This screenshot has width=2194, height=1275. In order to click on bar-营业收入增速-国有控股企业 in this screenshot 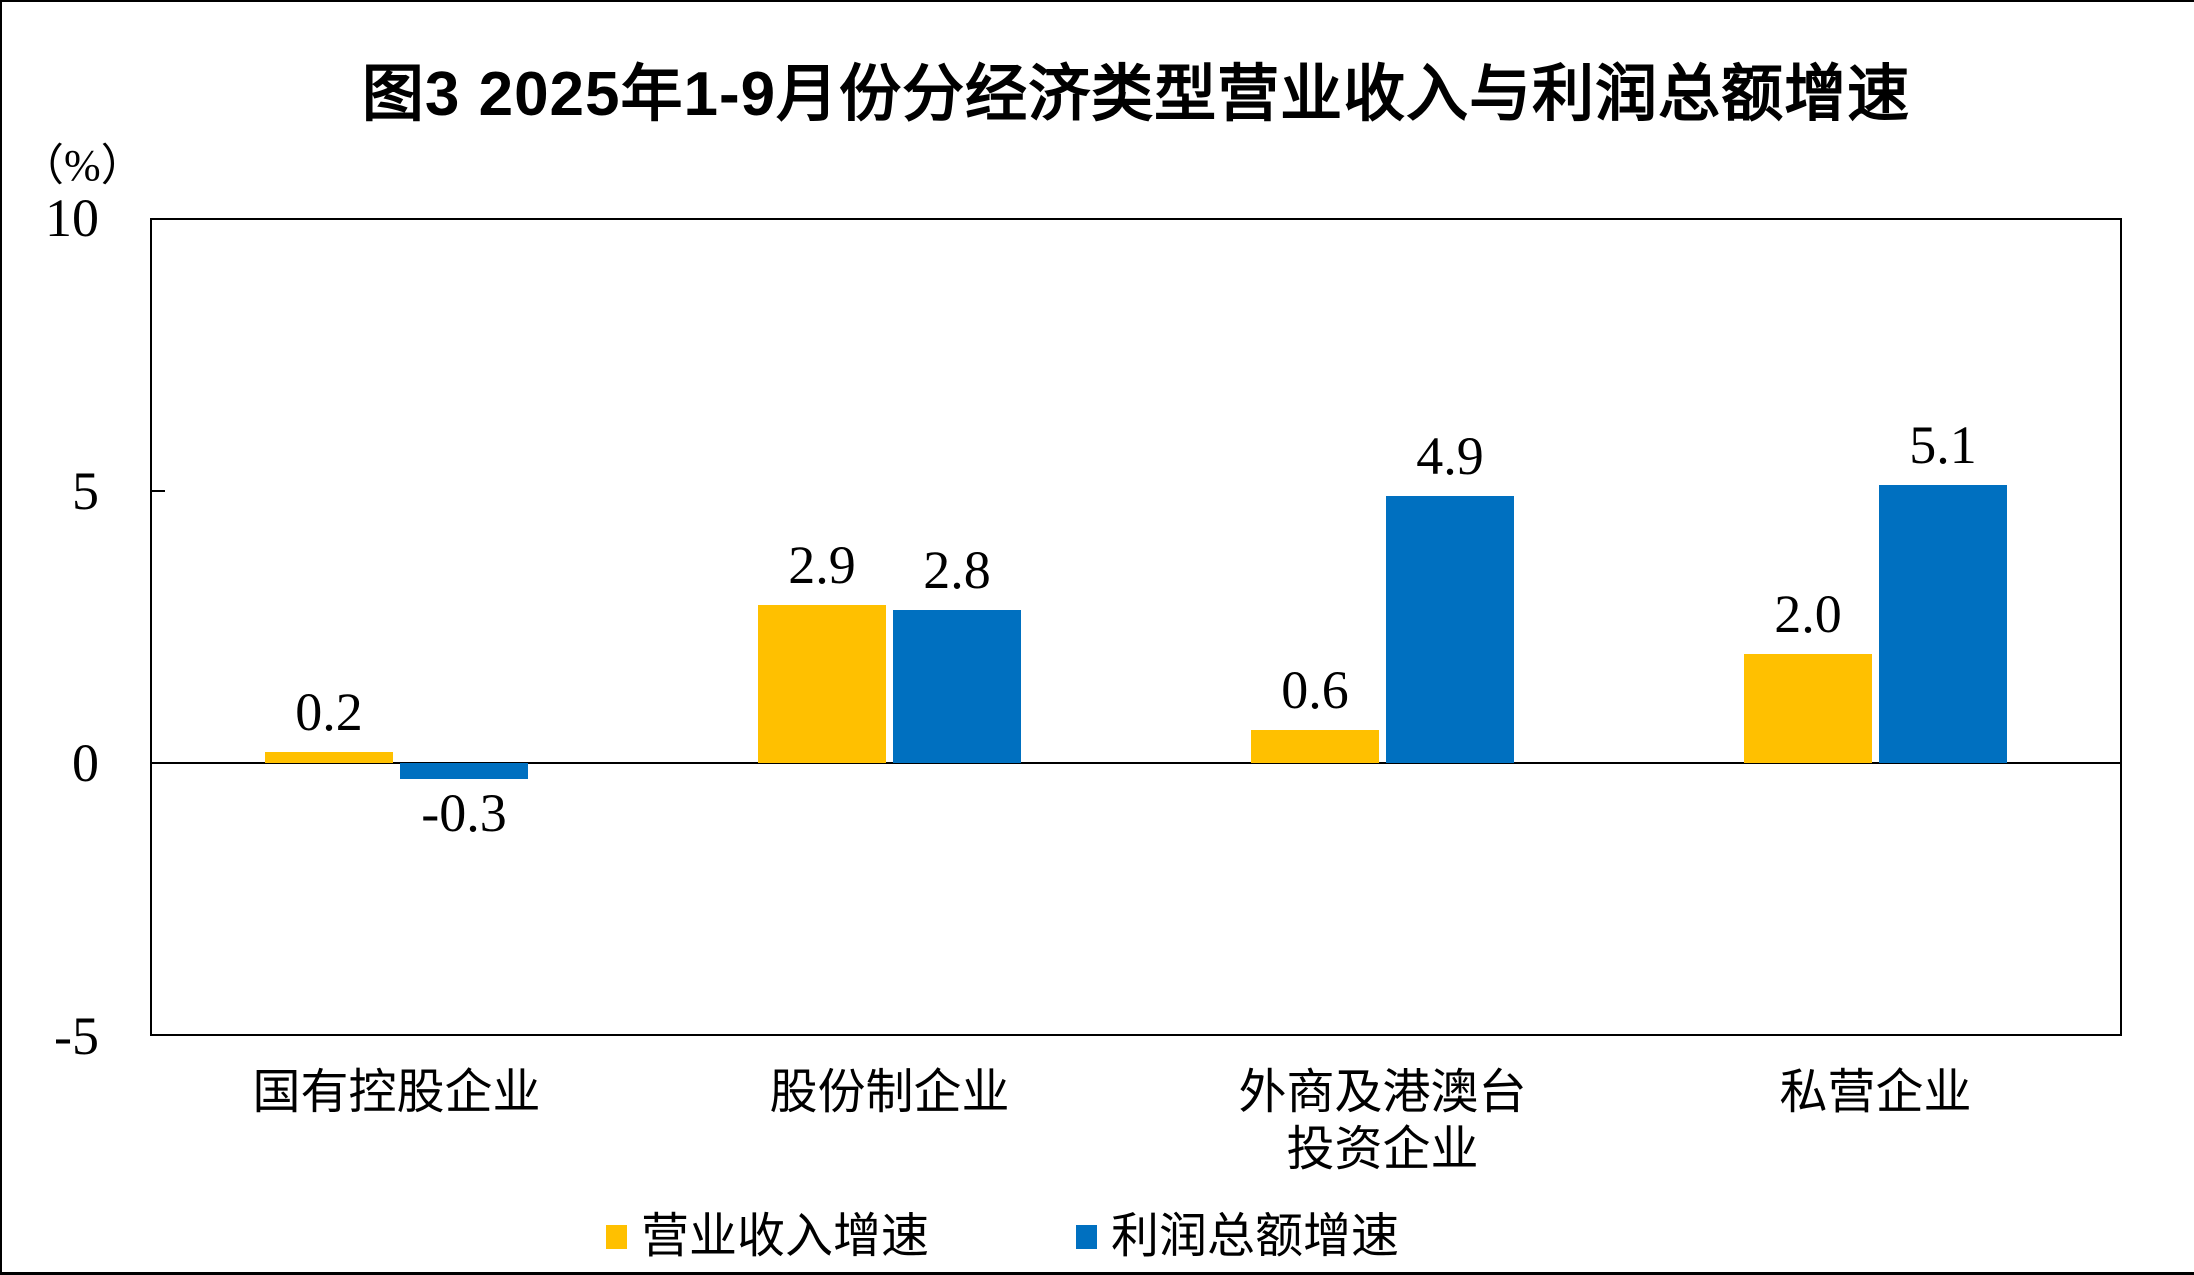, I will do `click(329, 757)`.